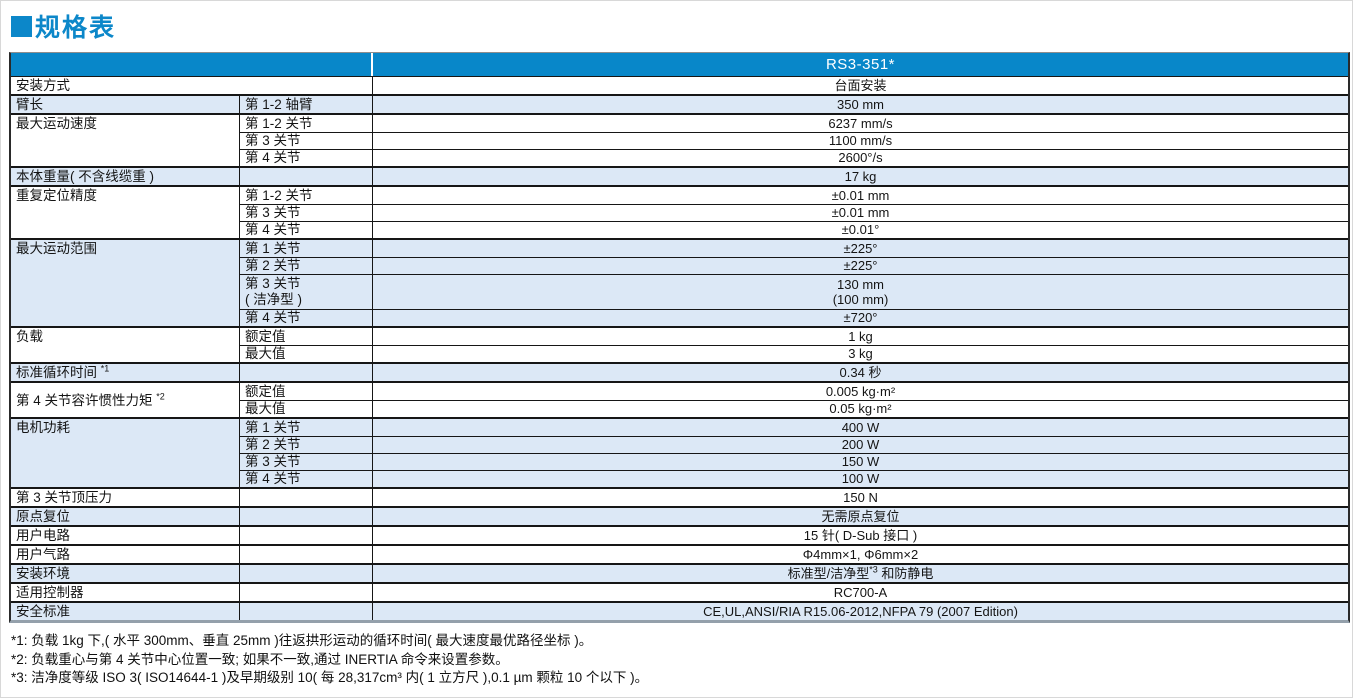 The width and height of the screenshot is (1353, 698). I want to click on spec-sub-label: 第 1 关节, so click(306, 248).